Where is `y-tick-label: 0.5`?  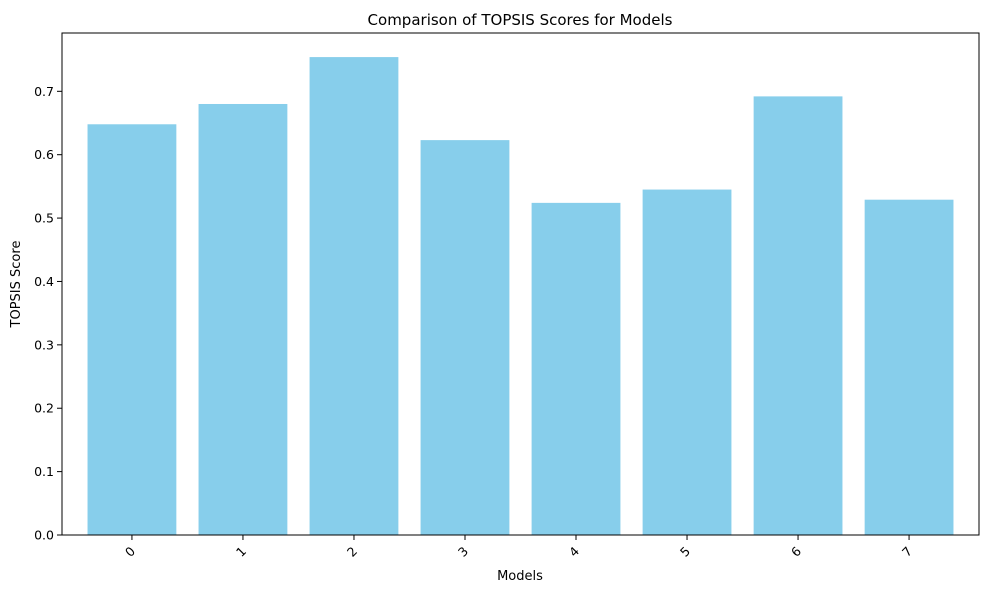 y-tick-label: 0.5 is located at coordinates (44, 218).